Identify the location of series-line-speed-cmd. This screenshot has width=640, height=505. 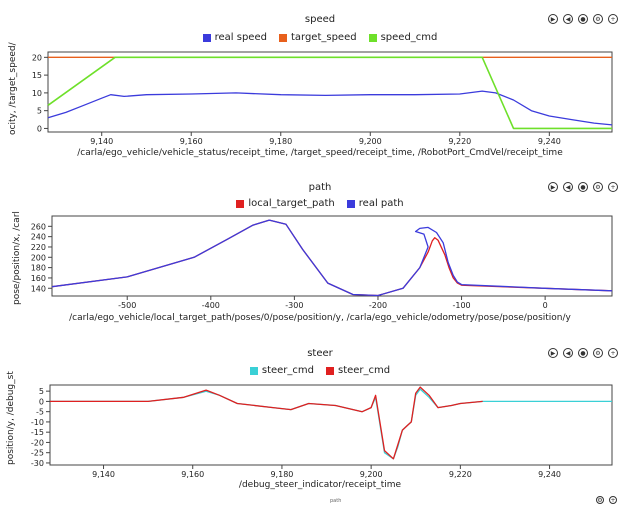
(329, 93).